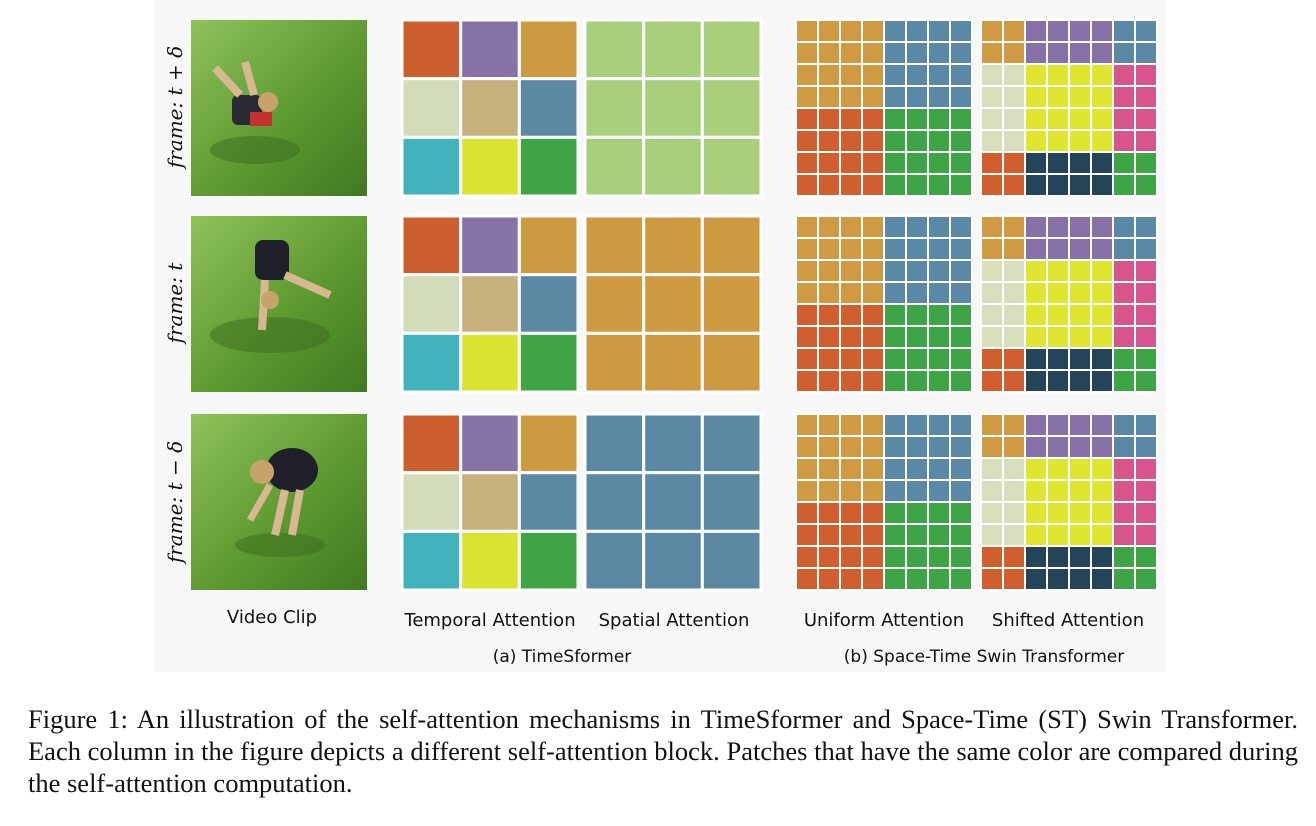  What do you see at coordinates (175, 107) in the screenshot?
I see `row-label-frame-t-plus-delta: frame: t + δ` at bounding box center [175, 107].